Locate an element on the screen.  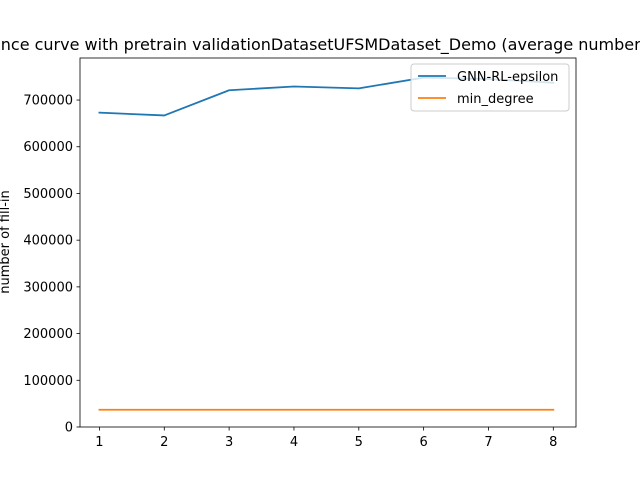
legend: GNN-RL-epsilon min_degree is located at coordinates (490, 87).